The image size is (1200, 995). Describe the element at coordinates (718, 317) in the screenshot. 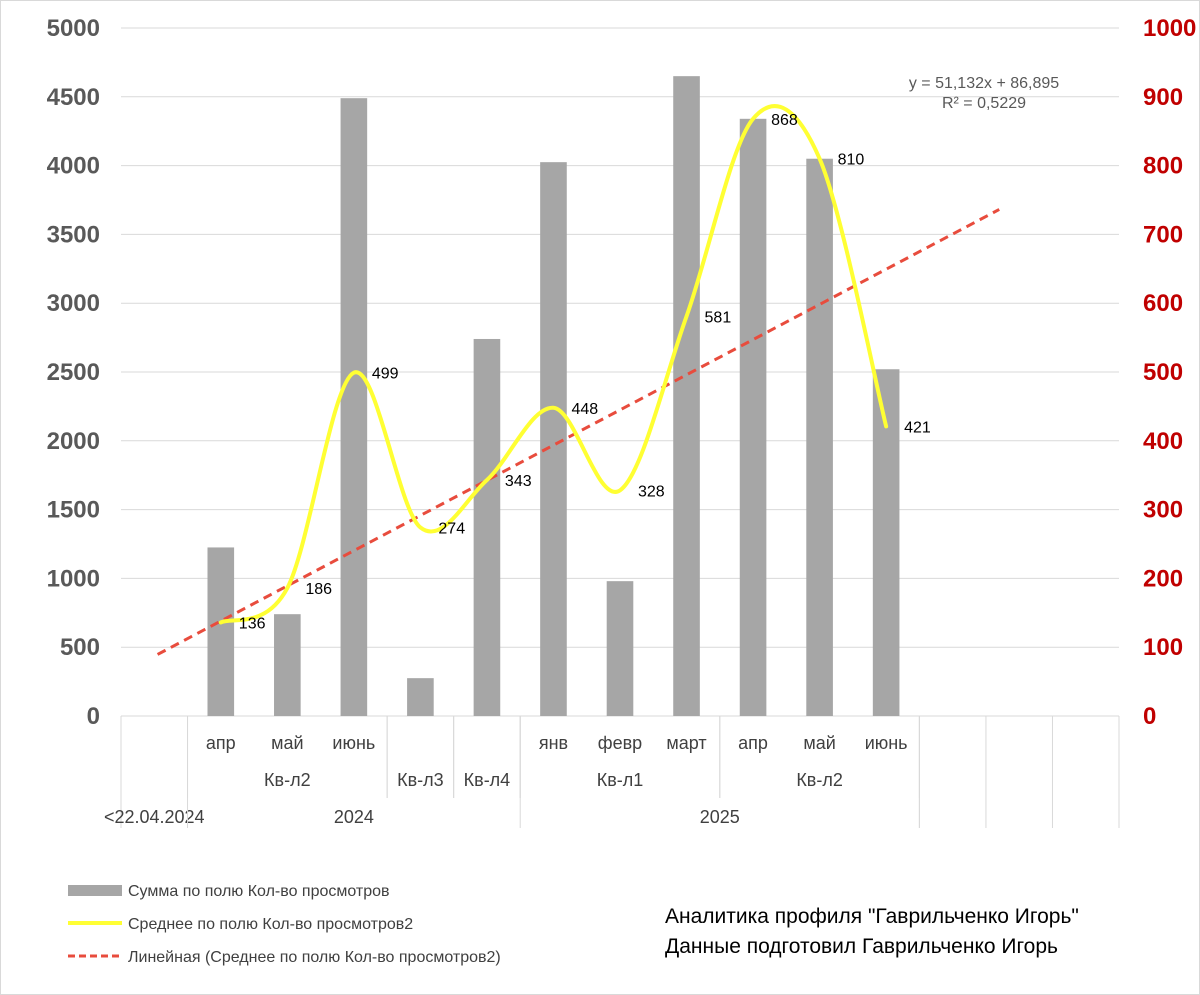

I see `data-label: 581` at that location.